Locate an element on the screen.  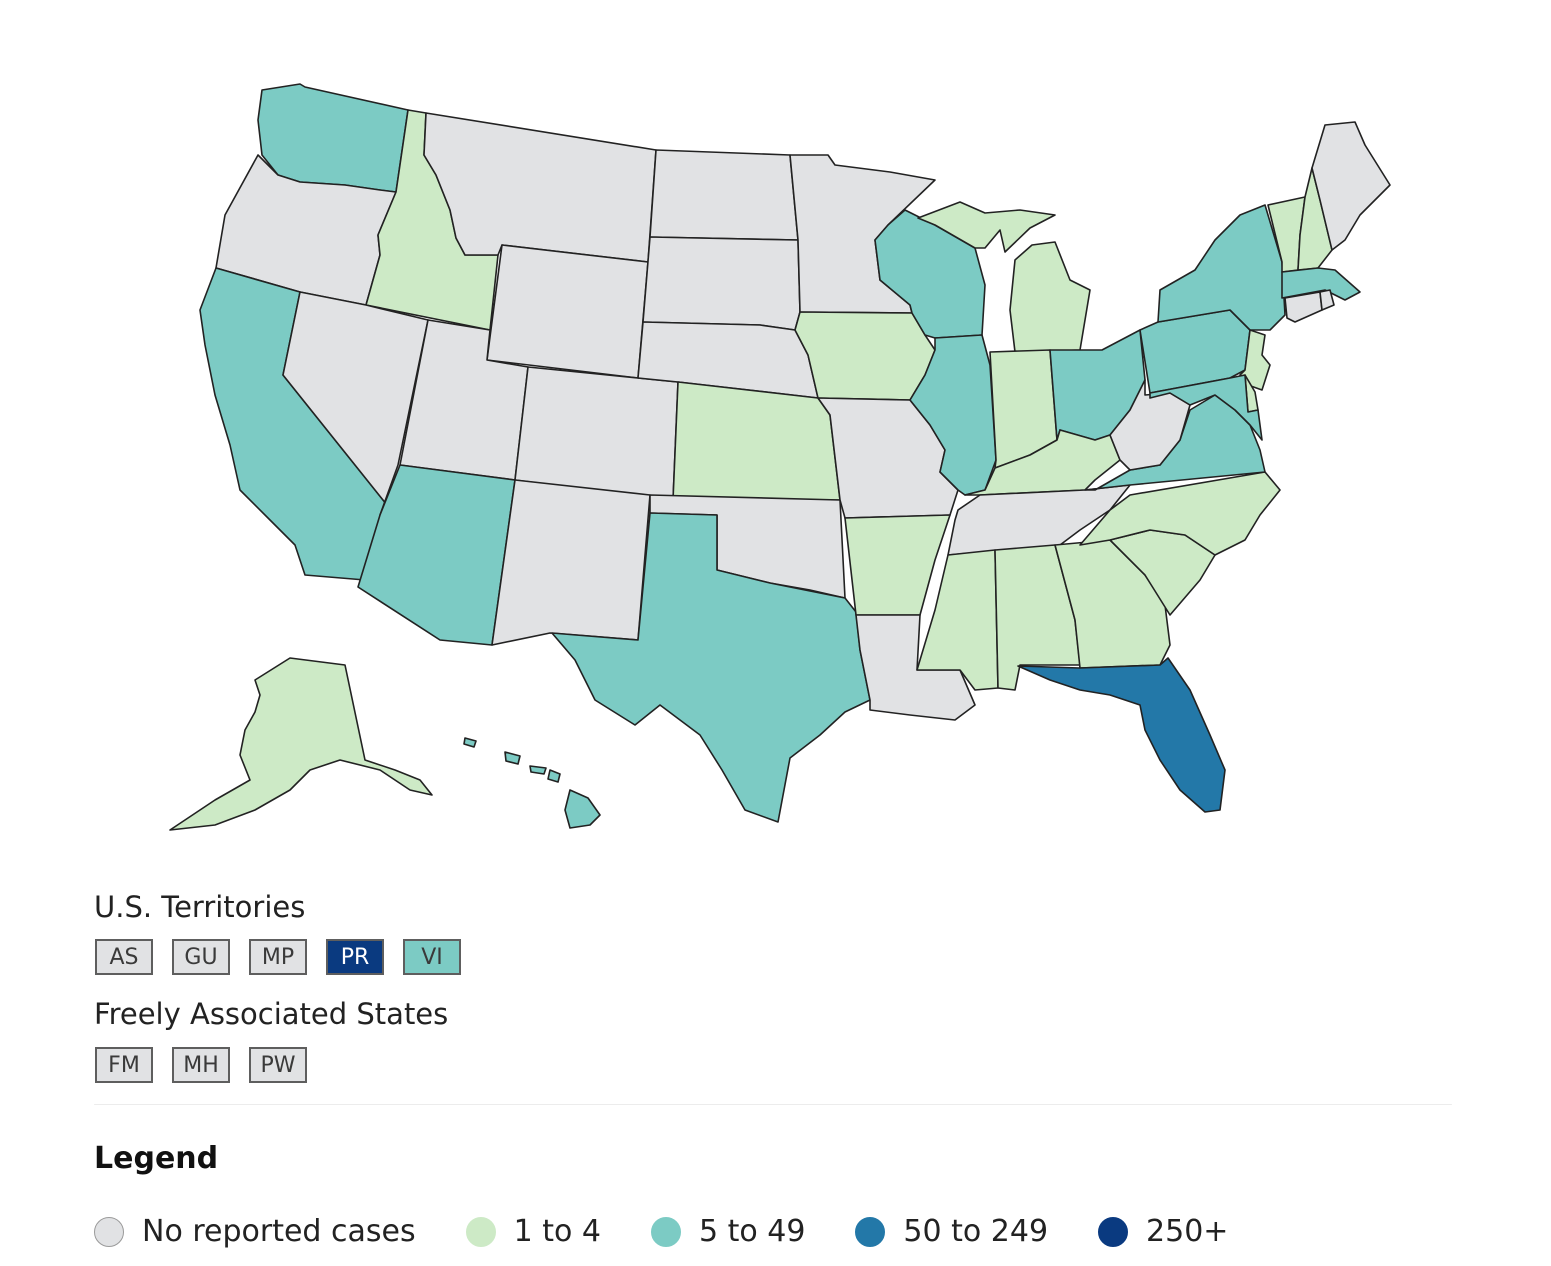
state-maine is located at coordinates (1351, 186).